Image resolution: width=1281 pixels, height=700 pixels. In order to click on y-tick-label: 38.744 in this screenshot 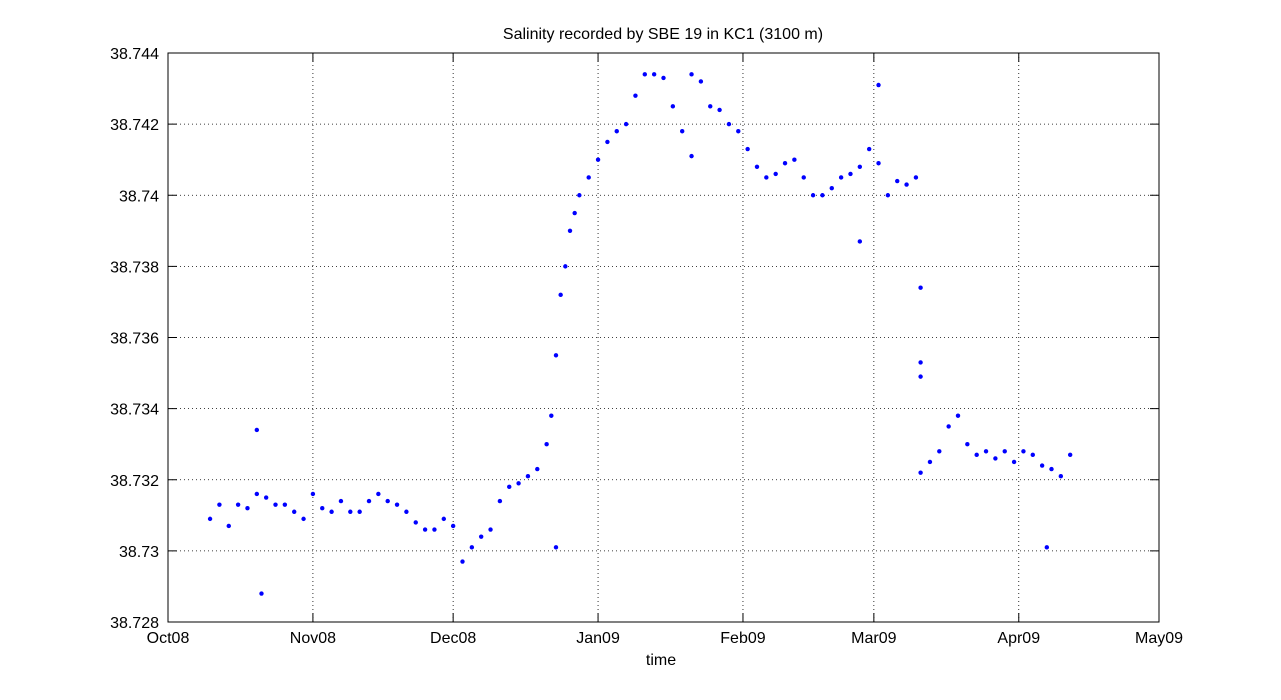, I will do `click(134, 54)`.